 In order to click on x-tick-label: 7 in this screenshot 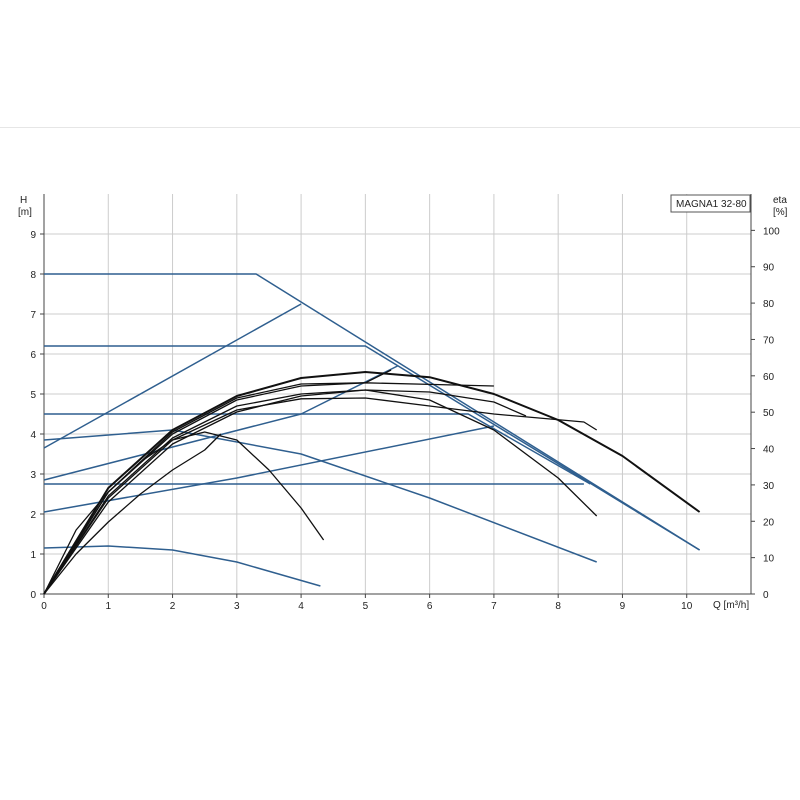, I will do `click(494, 606)`.